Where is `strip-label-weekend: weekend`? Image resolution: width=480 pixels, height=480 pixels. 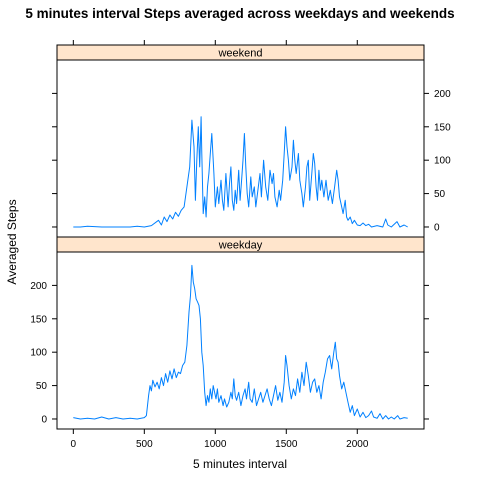
strip-label-weekend: weekend is located at coordinates (239, 54).